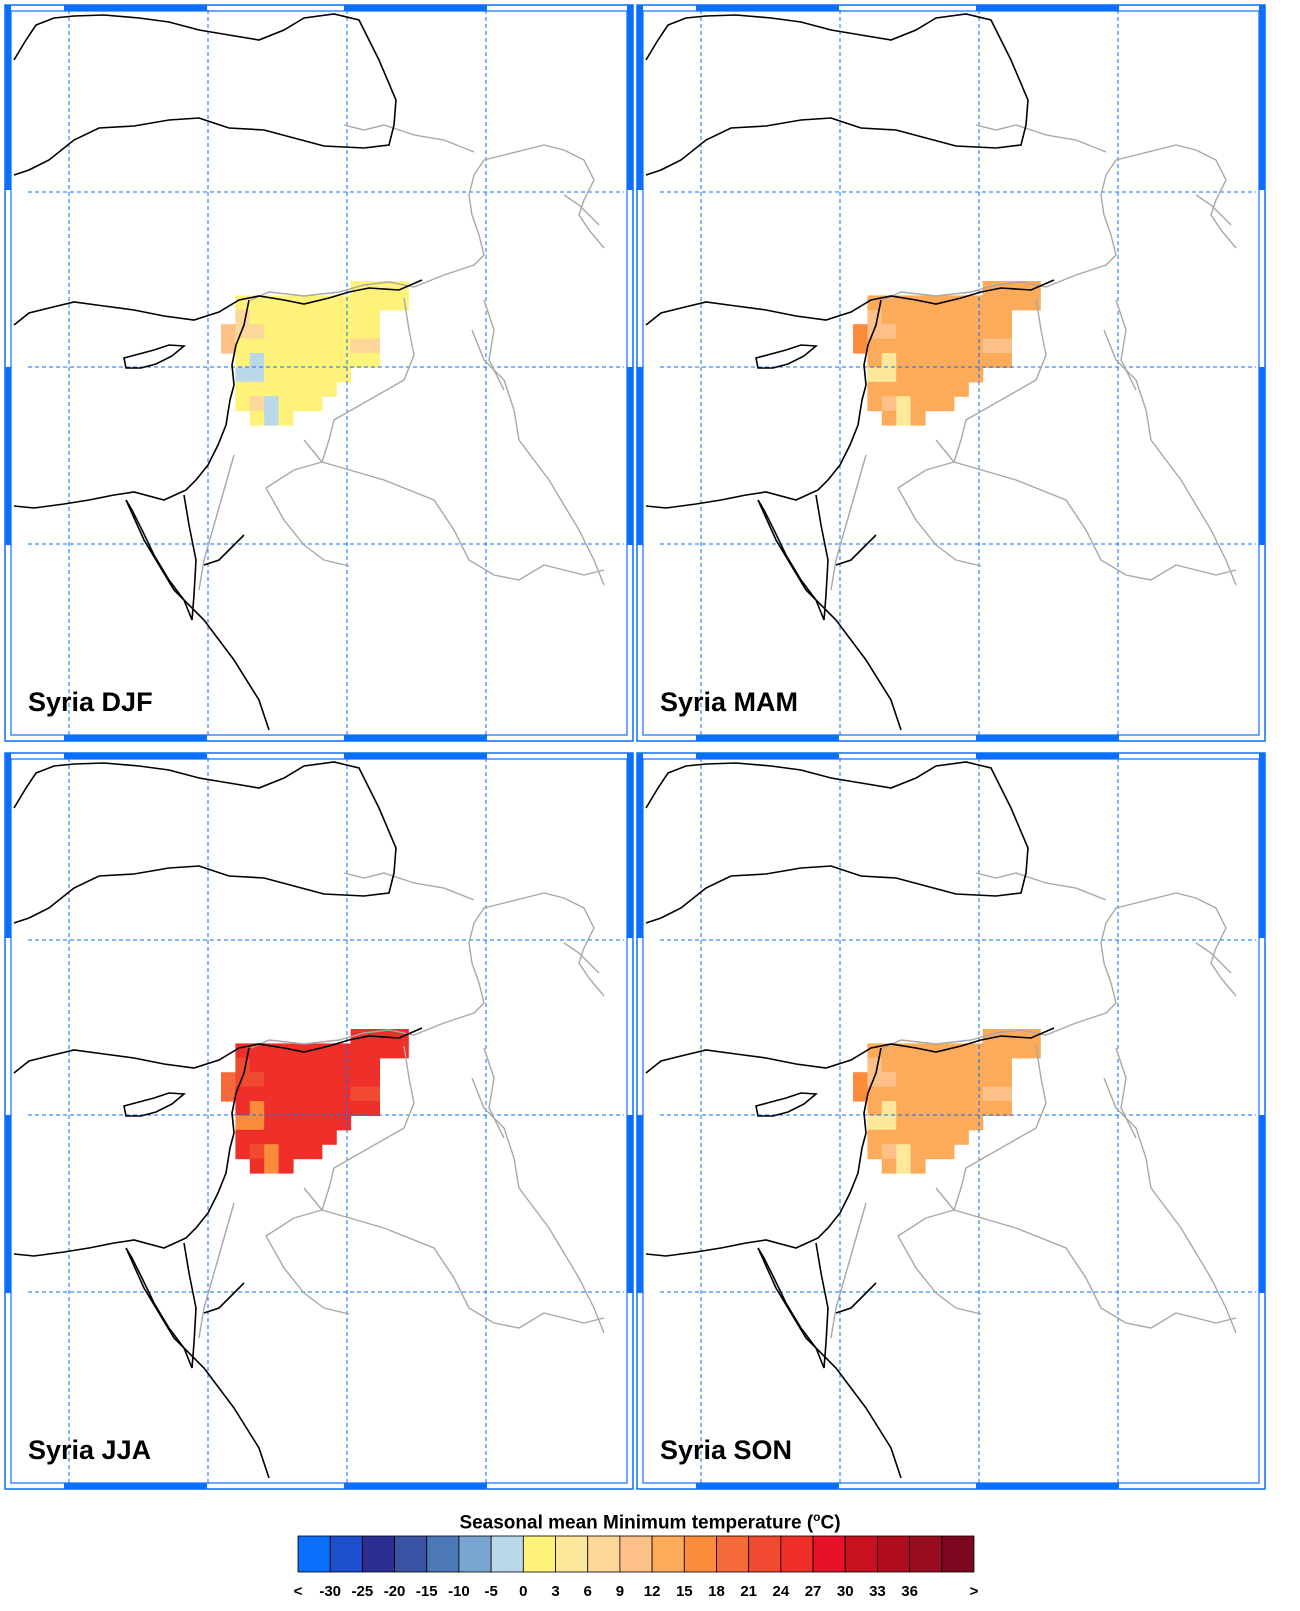  I want to click on colorbar-title-text: Seasonal mean Minimum temperature (, so click(636, 1523).